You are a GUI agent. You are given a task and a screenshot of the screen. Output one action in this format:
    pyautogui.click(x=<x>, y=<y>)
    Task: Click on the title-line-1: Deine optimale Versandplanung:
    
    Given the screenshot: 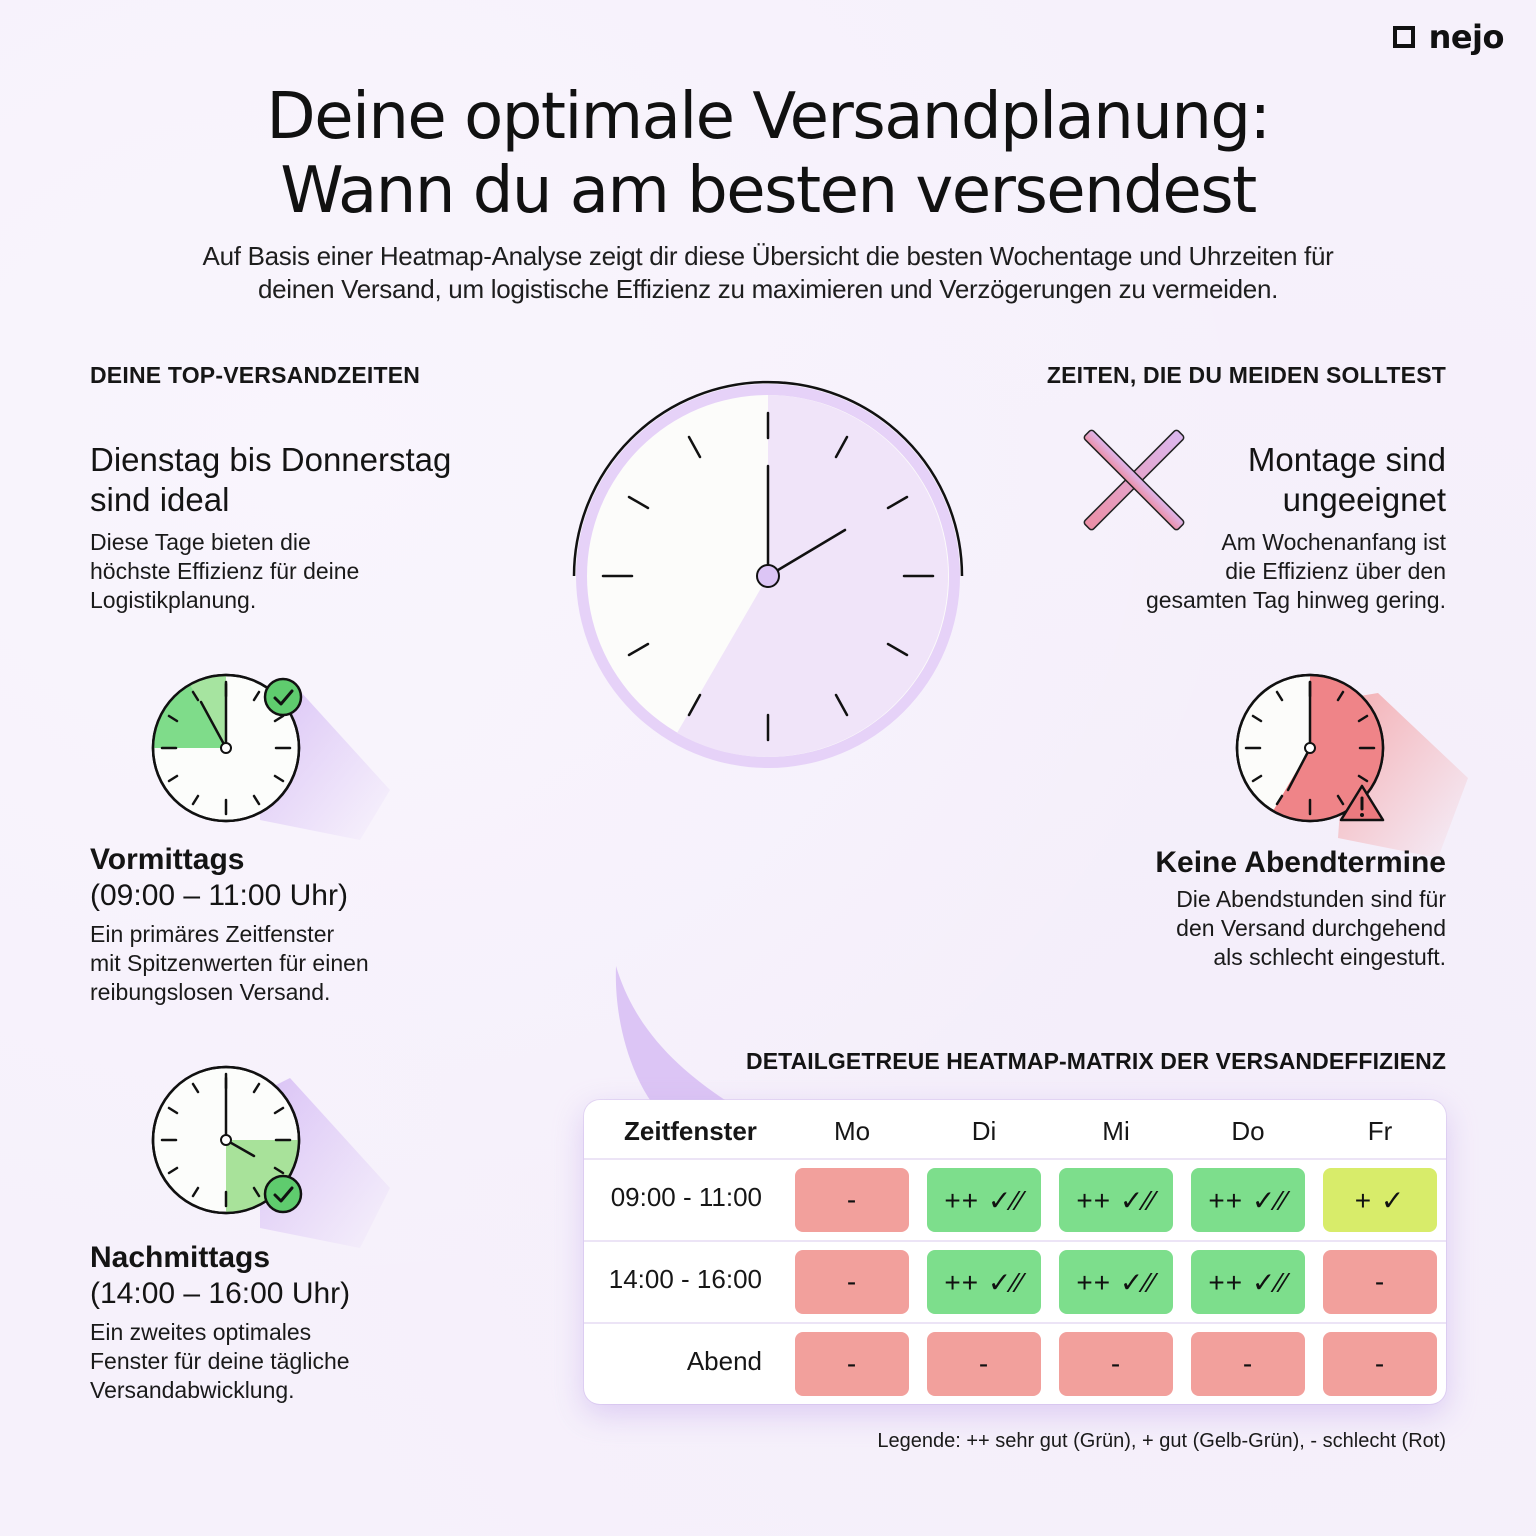 What is the action you would take?
    pyautogui.click(x=768, y=117)
    